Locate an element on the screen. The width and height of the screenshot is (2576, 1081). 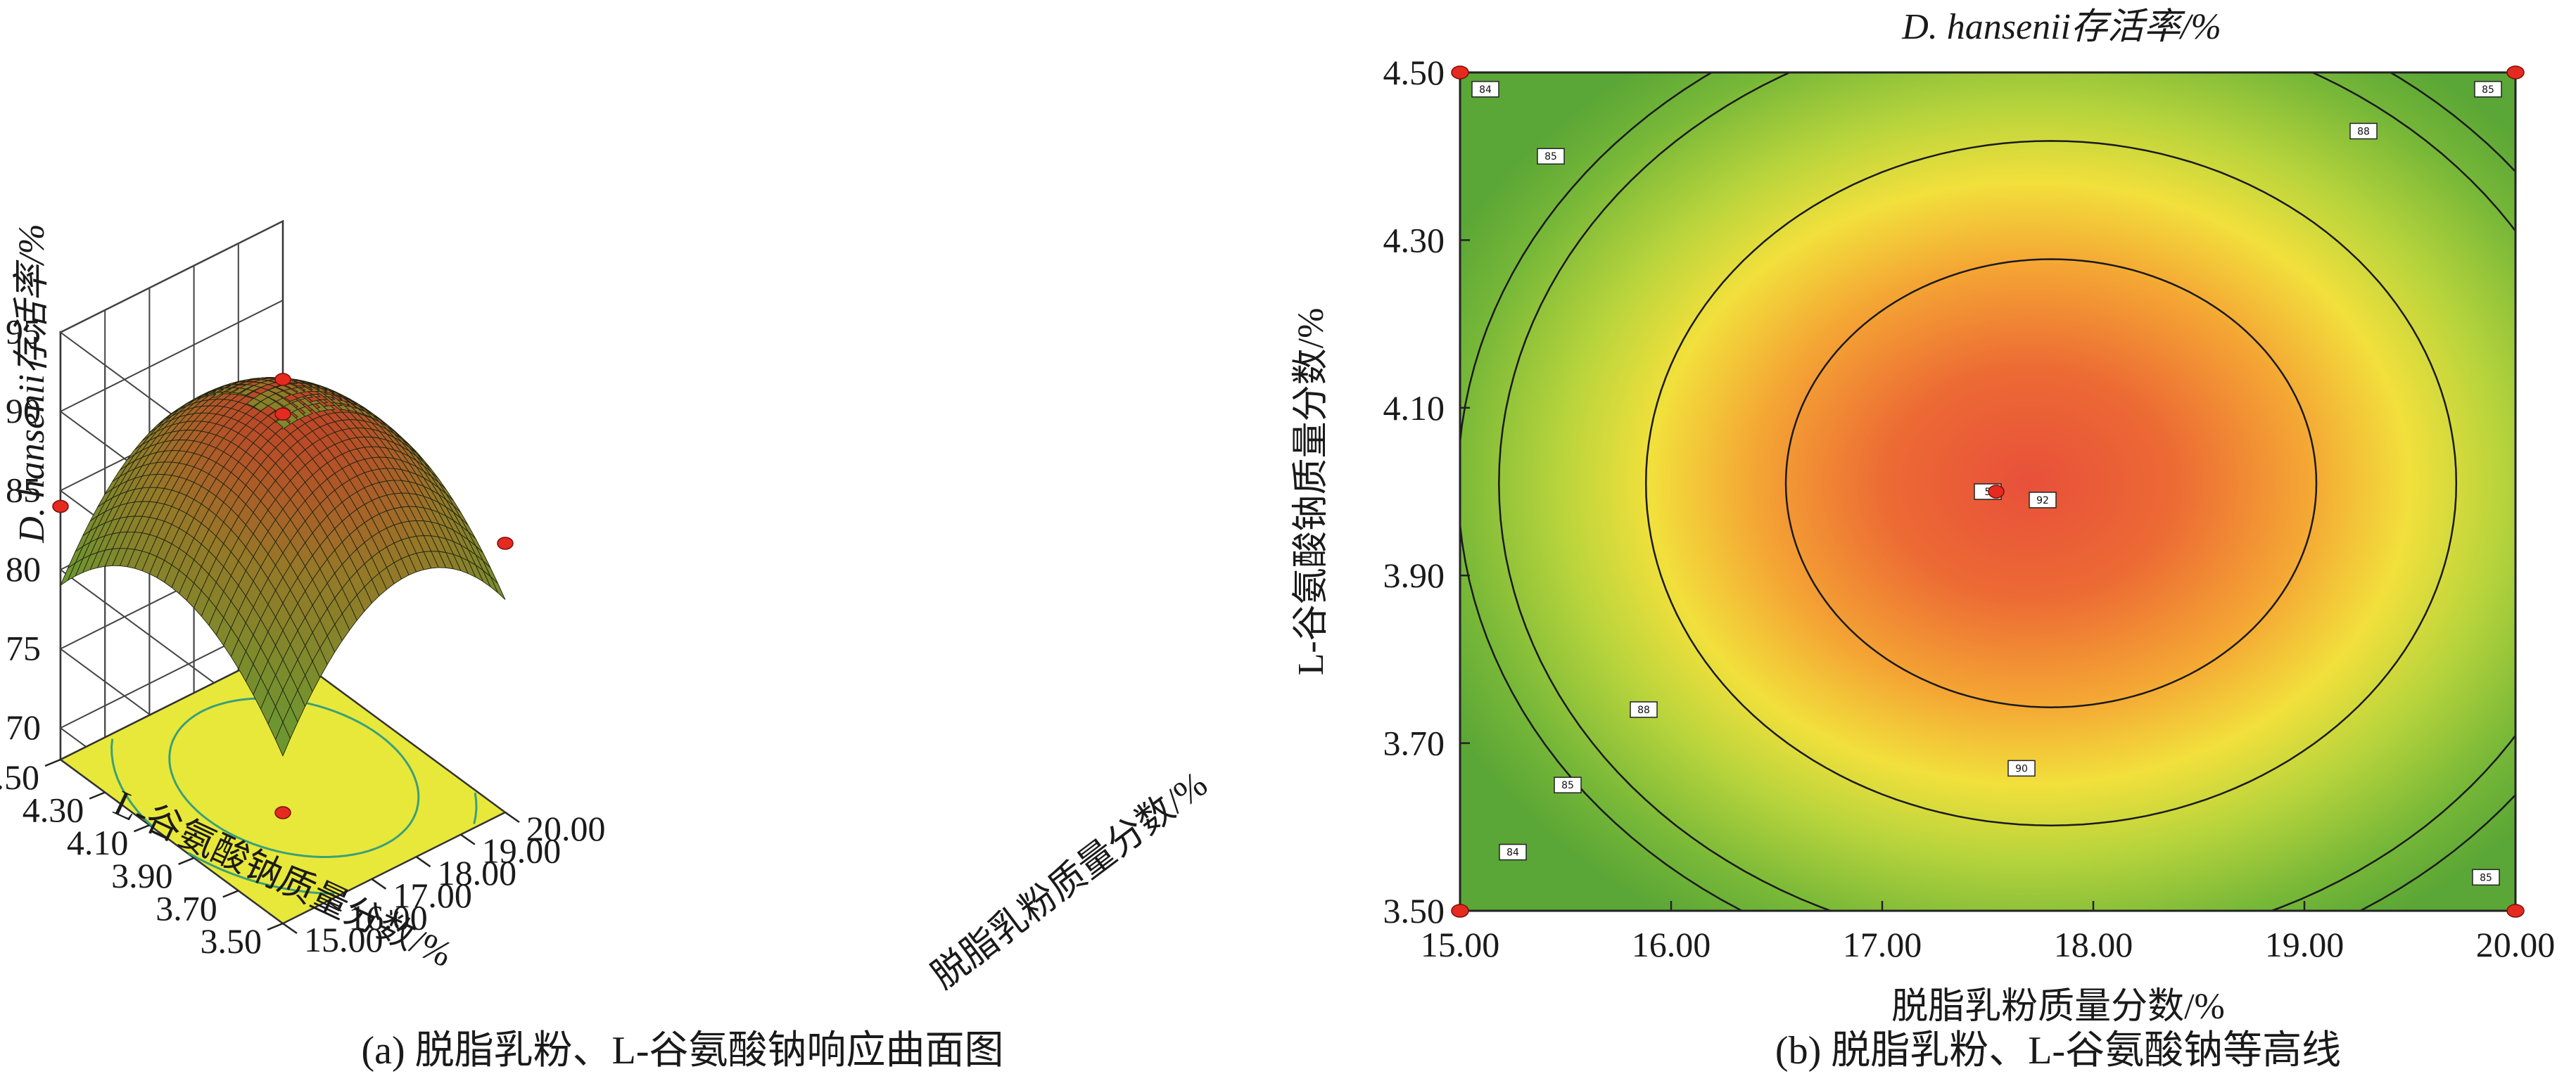
surface-x-tick-label: 16.00 is located at coordinates (388, 917).